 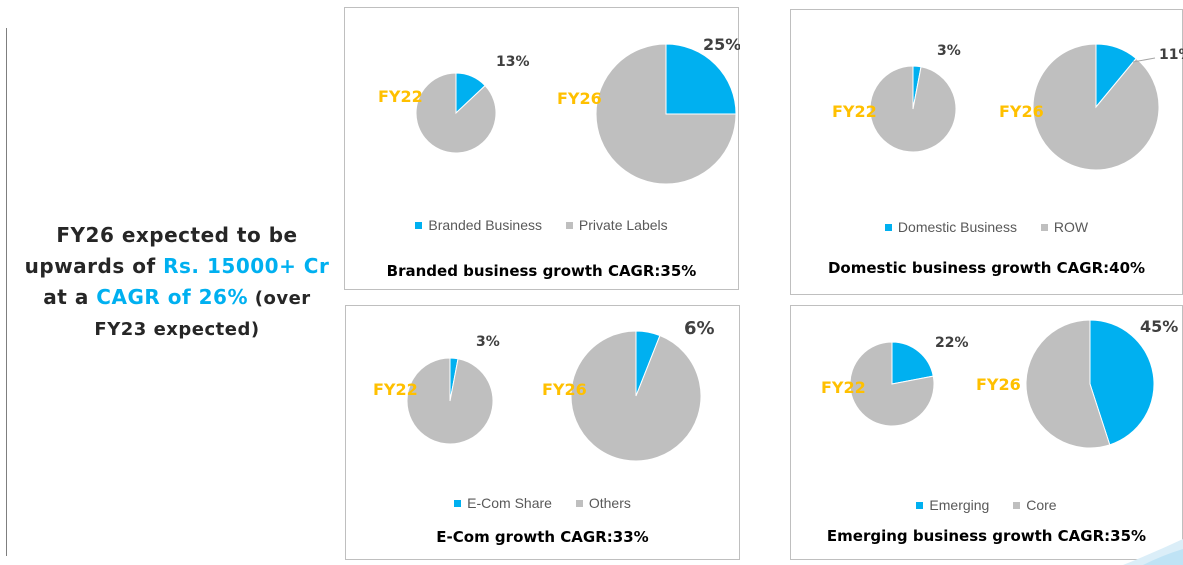 What do you see at coordinates (542, 537) in the screenshot?
I see `ecom-chart-title: E-Com growth CAGR:33%` at bounding box center [542, 537].